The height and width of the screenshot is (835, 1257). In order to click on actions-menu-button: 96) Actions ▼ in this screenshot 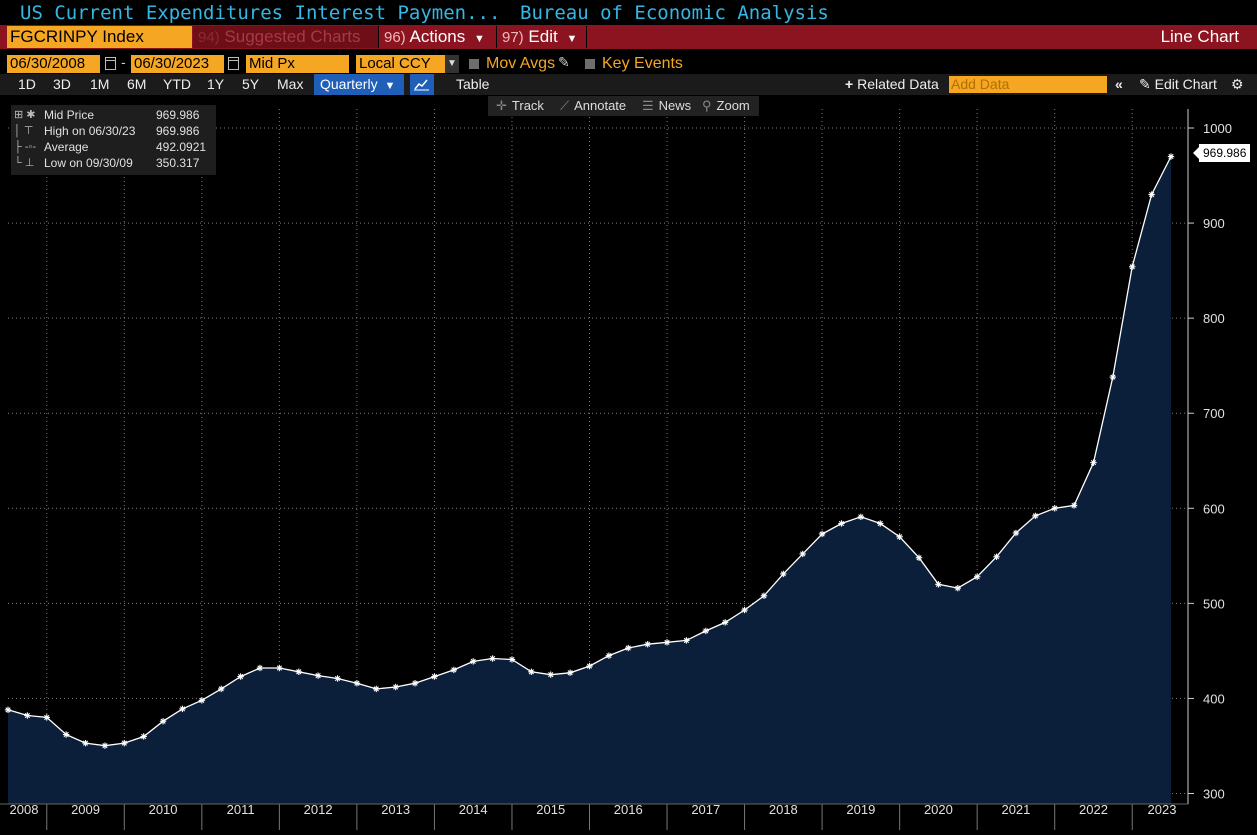, I will do `click(438, 37)`.